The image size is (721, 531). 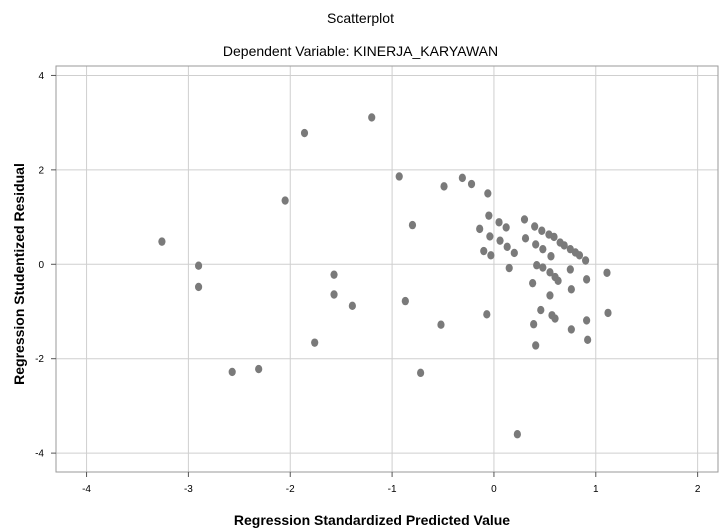 I want to click on x-tick-label: -4, so click(x=86, y=489).